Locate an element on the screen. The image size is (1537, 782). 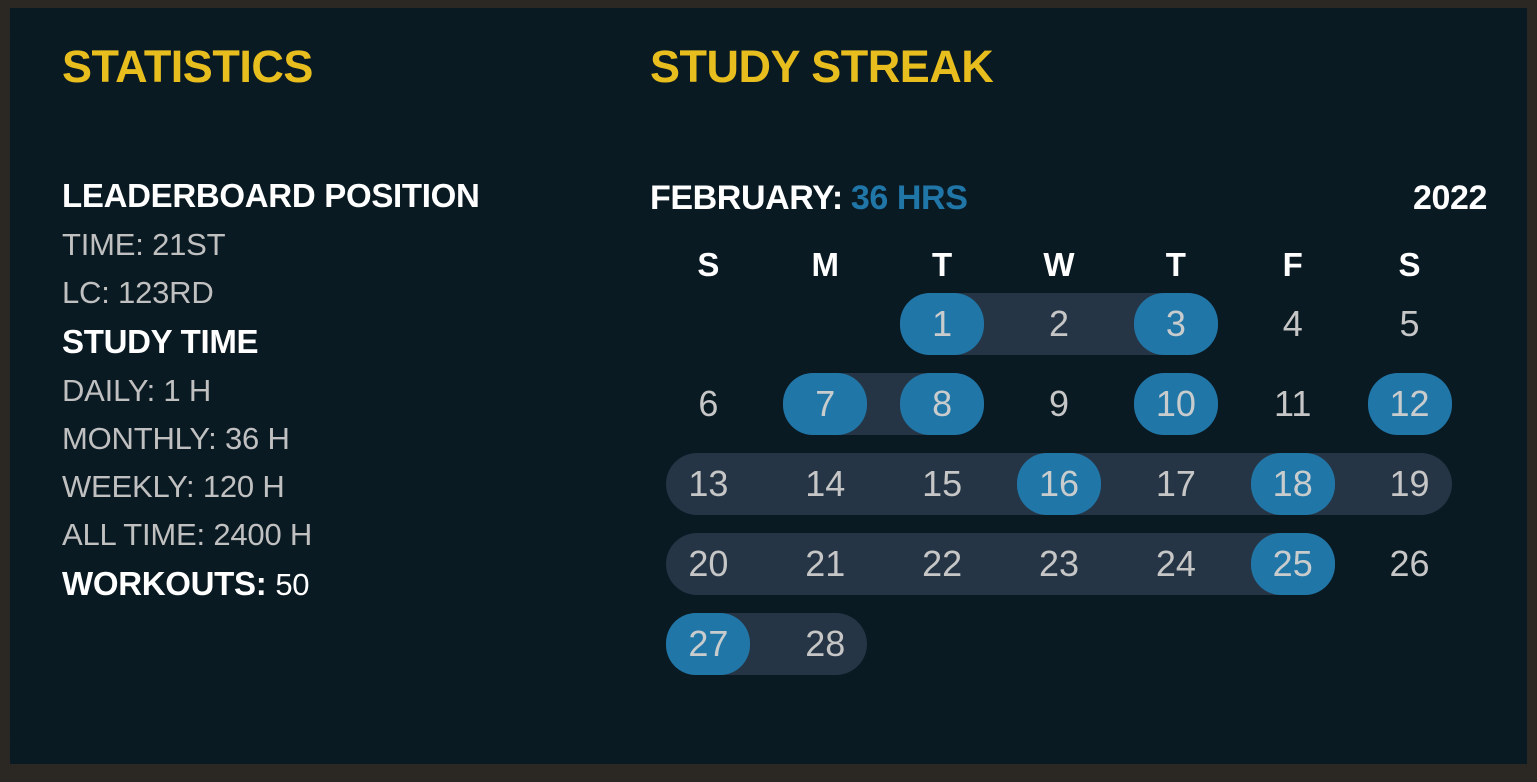
year-label: 2022 is located at coordinates (1449, 198).